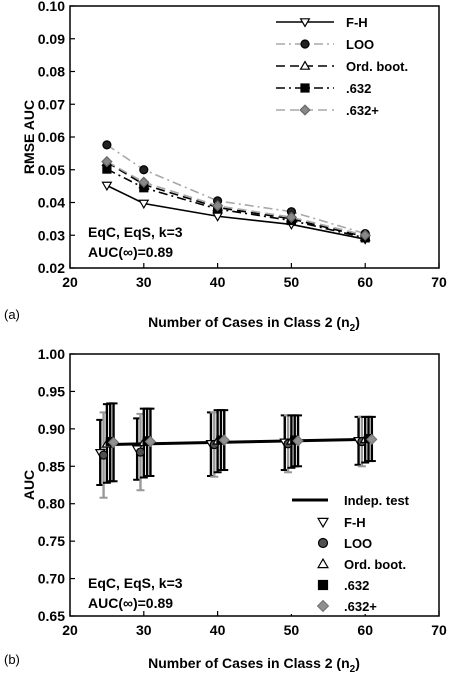 This screenshot has width=456, height=676. I want to click on legend-b: Indep. test F-H LOO Ord. boot. .632 .632+, so click(361, 551).